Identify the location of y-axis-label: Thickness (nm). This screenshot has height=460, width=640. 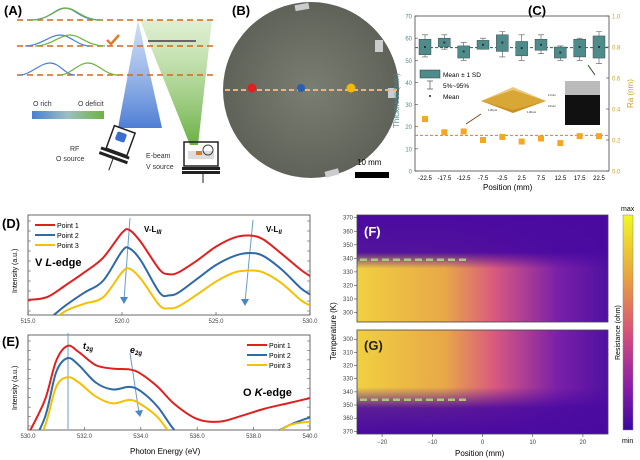
(396, 100).